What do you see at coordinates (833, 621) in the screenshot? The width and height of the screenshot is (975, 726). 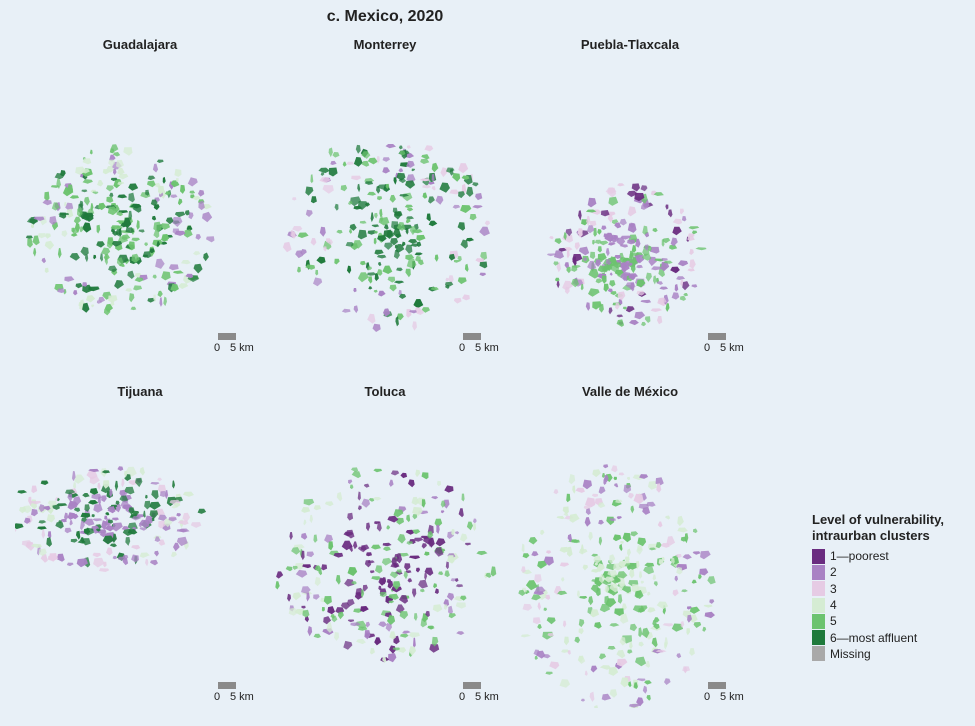 I see `legend-label: 5` at bounding box center [833, 621].